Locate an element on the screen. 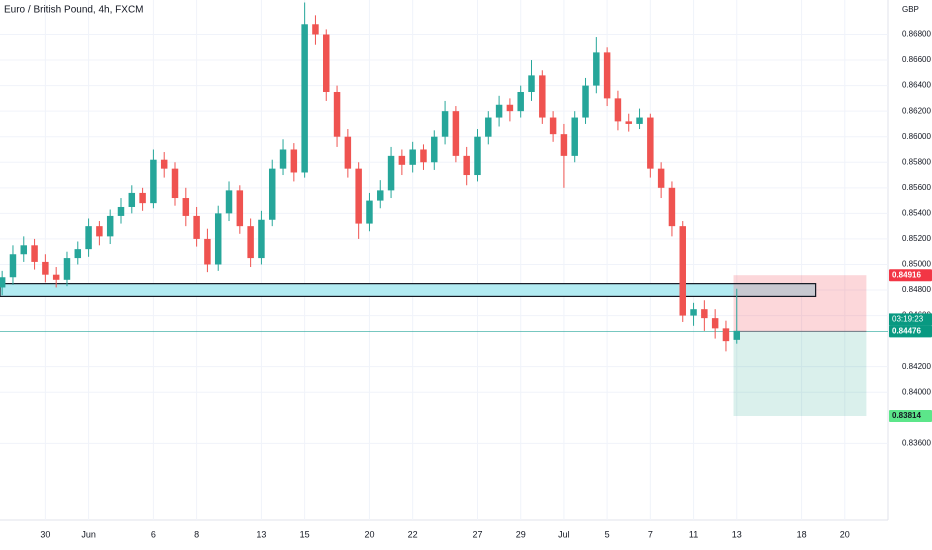  chart-title: Euro / British Pound, 4h, FXCM is located at coordinates (74, 10).